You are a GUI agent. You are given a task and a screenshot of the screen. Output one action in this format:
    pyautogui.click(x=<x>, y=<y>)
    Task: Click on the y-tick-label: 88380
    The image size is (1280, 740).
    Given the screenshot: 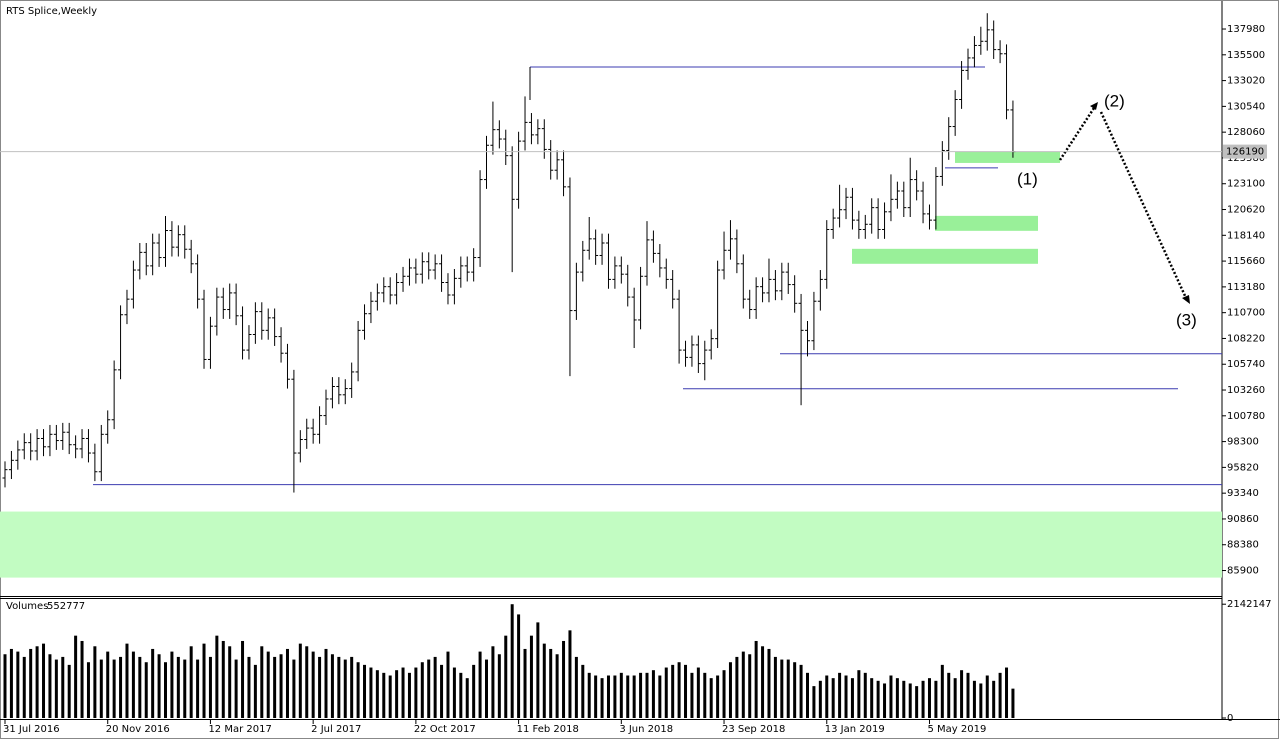 What is the action you would take?
    pyautogui.click(x=1243, y=545)
    